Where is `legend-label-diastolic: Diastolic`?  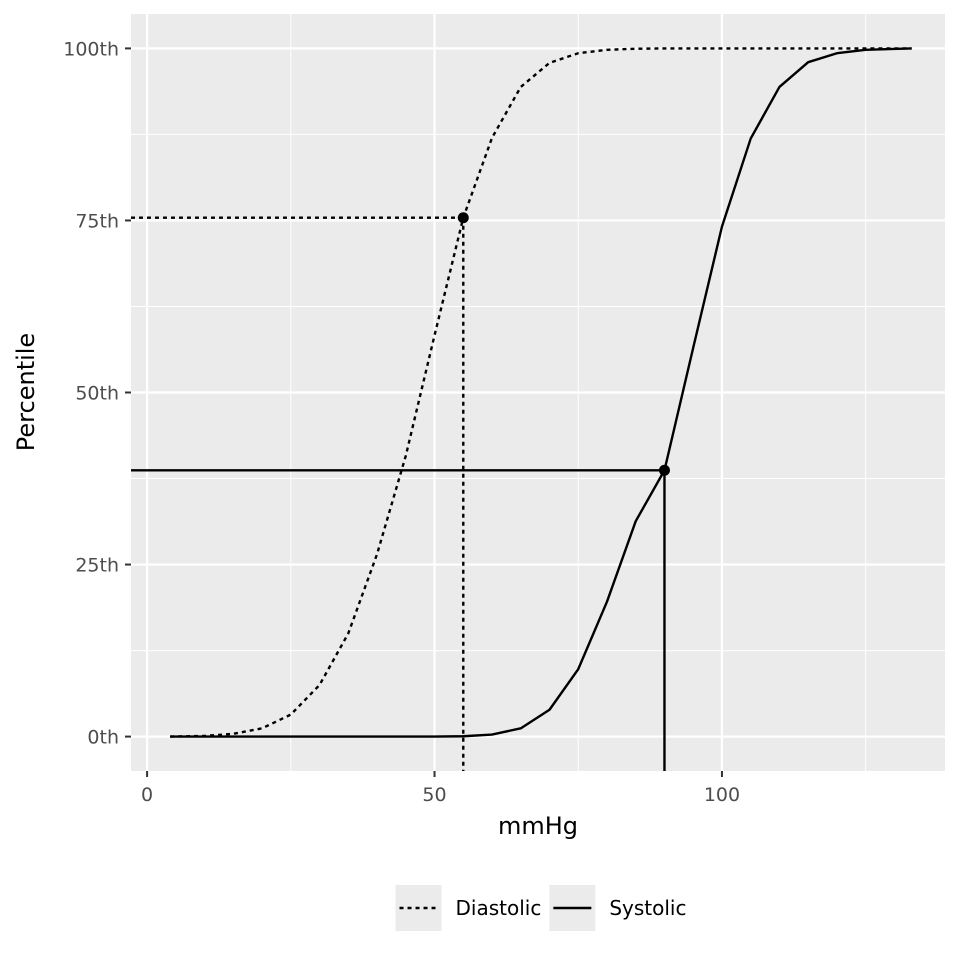 legend-label-diastolic: Diastolic is located at coordinates (499, 908).